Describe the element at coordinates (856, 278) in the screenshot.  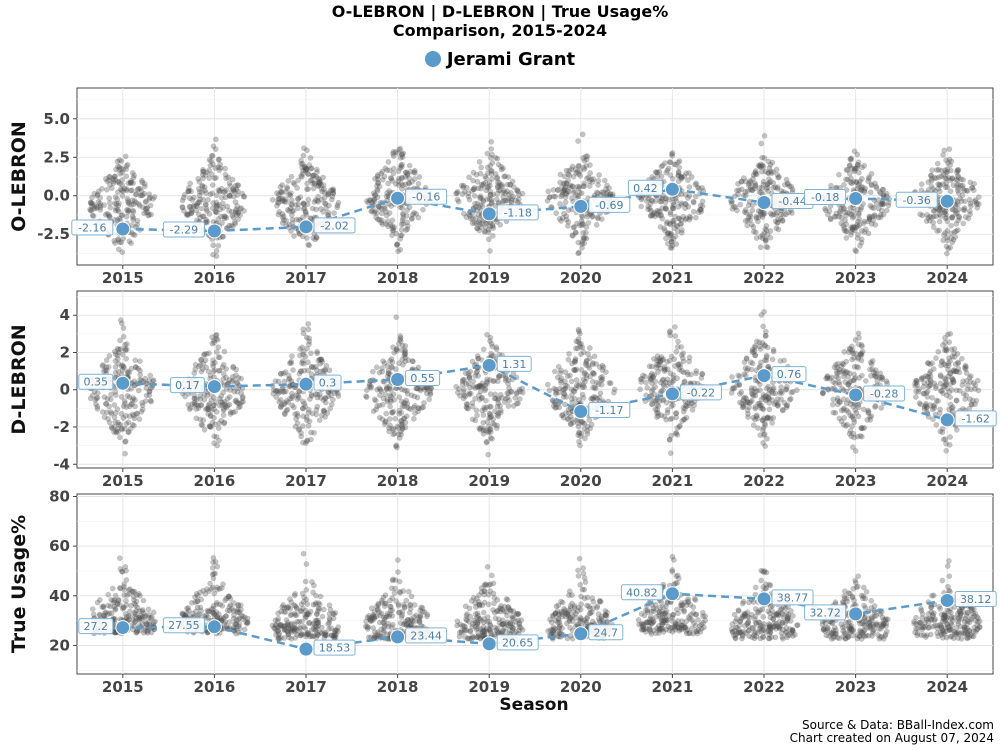
I see `x-tick-label: 2023` at that location.